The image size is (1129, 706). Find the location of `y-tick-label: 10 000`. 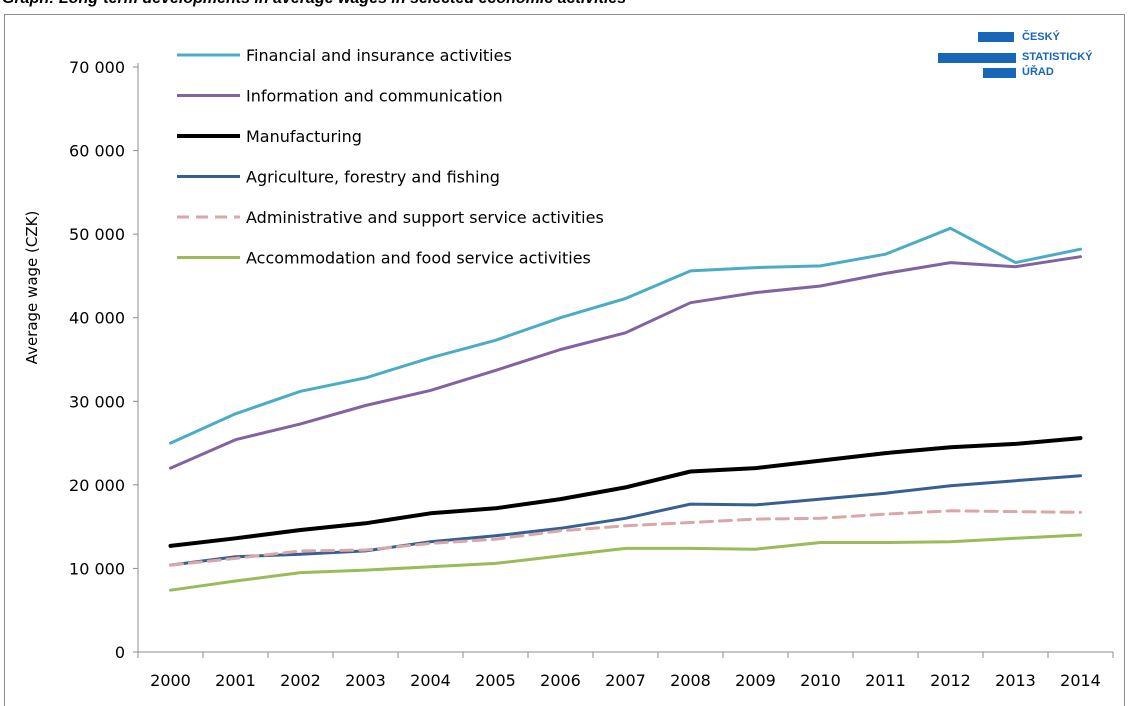

y-tick-label: 10 000 is located at coordinates (97, 568).